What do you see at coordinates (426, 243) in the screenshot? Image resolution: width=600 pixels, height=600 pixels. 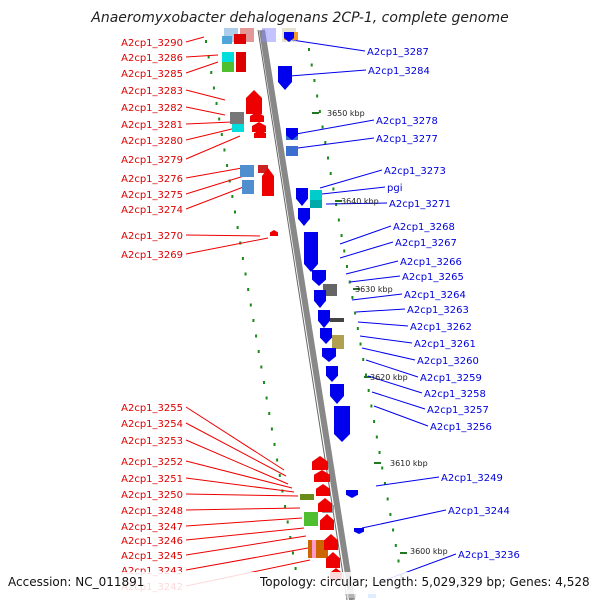 I see `gene-label-right: A2cp1_3267` at bounding box center [426, 243].